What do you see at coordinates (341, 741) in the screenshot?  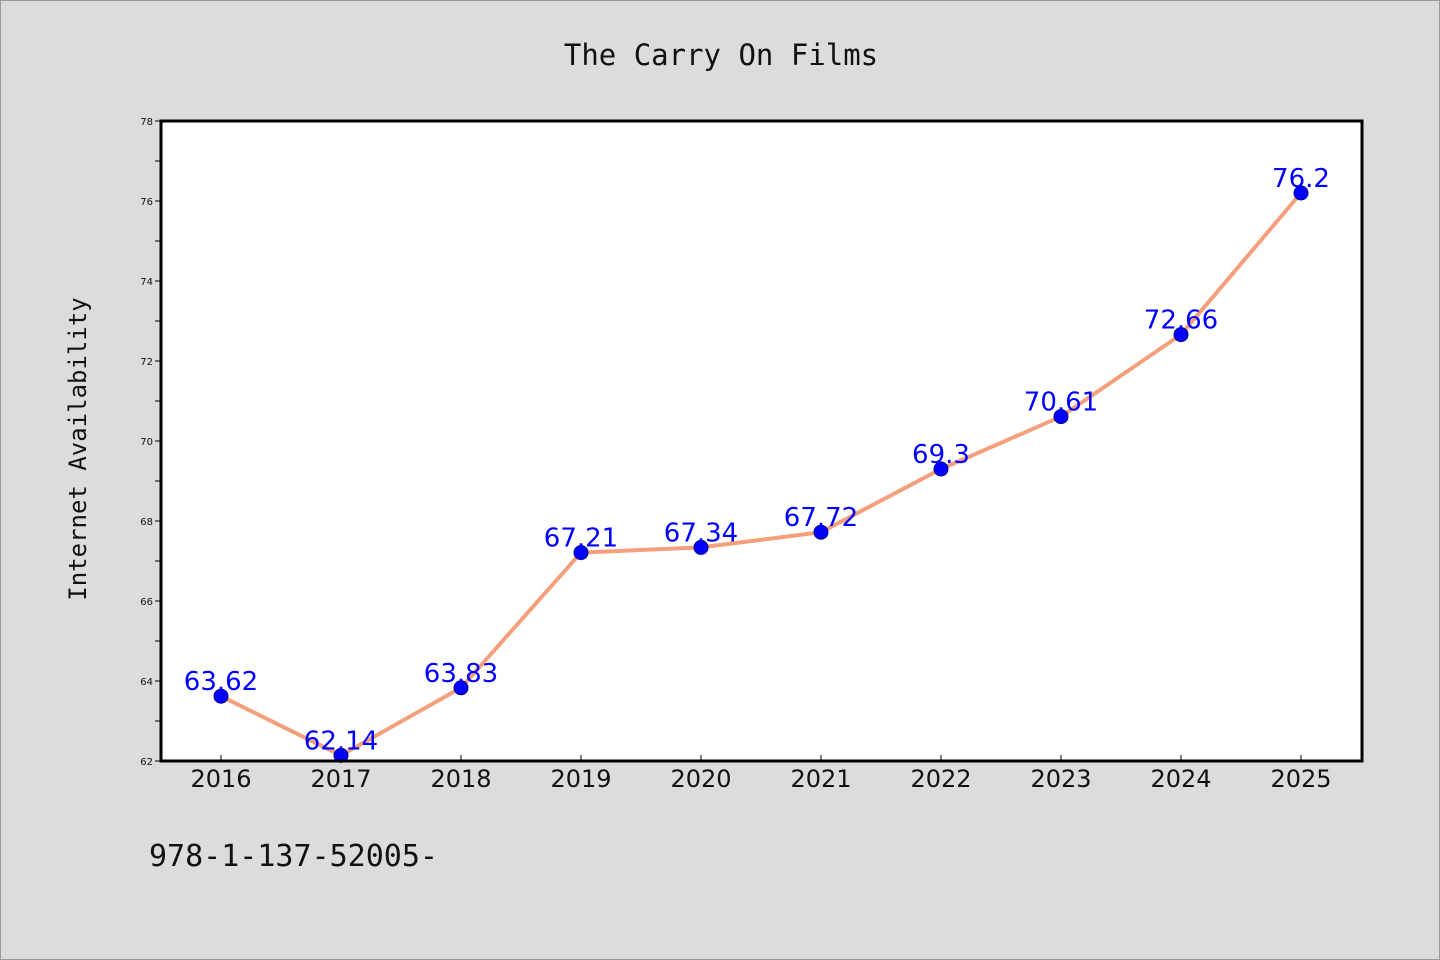 I see `data-label: 62.14` at bounding box center [341, 741].